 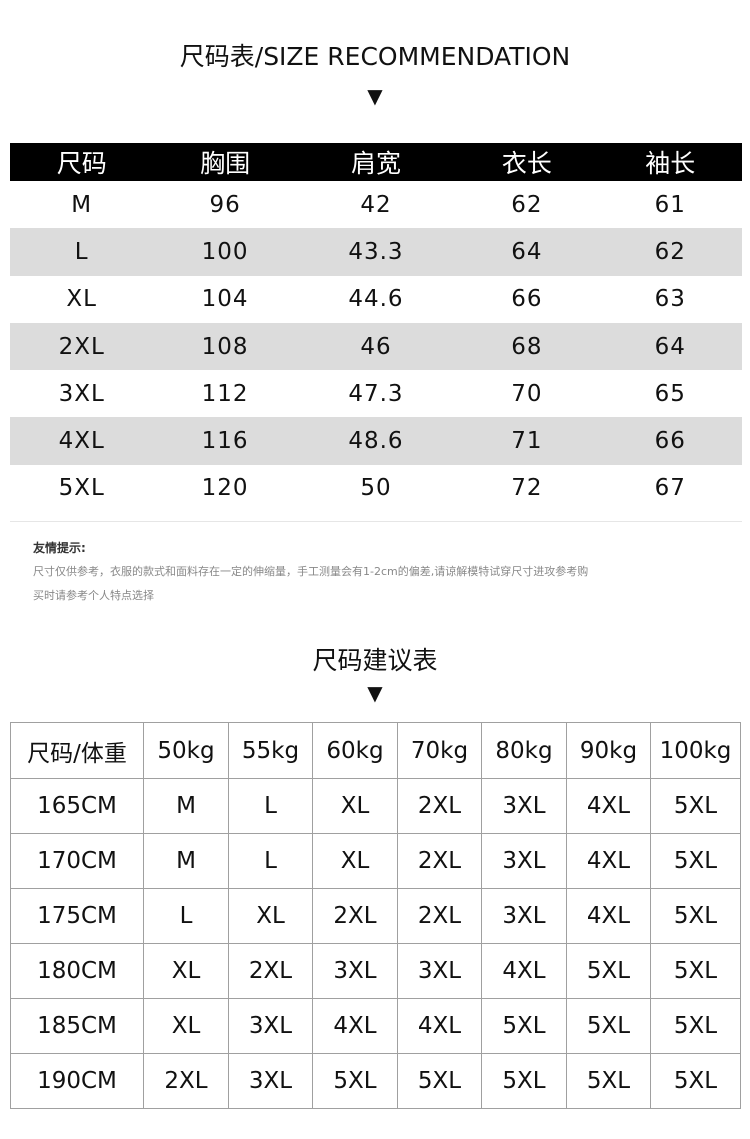 What do you see at coordinates (77, 916) in the screenshot?
I see `table-cell: 175CM` at bounding box center [77, 916].